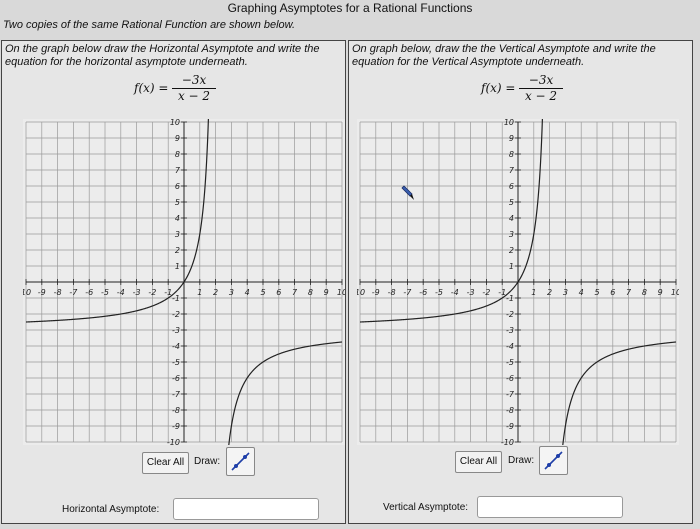 Image resolution: width=700 pixels, height=529 pixels. I want to click on line-tool-icon, so click(240, 461).